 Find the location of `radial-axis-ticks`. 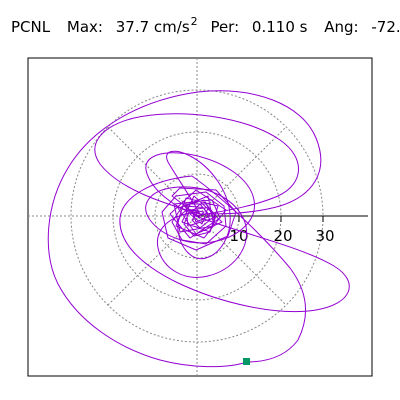

radial-axis-ticks is located at coordinates (281, 219).